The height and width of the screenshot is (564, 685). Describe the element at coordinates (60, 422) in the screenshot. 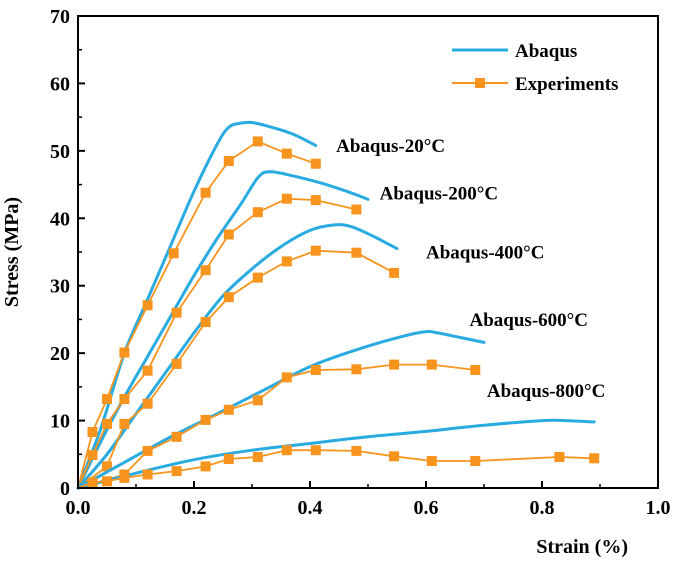

I see `y-tick-label: 10` at that location.